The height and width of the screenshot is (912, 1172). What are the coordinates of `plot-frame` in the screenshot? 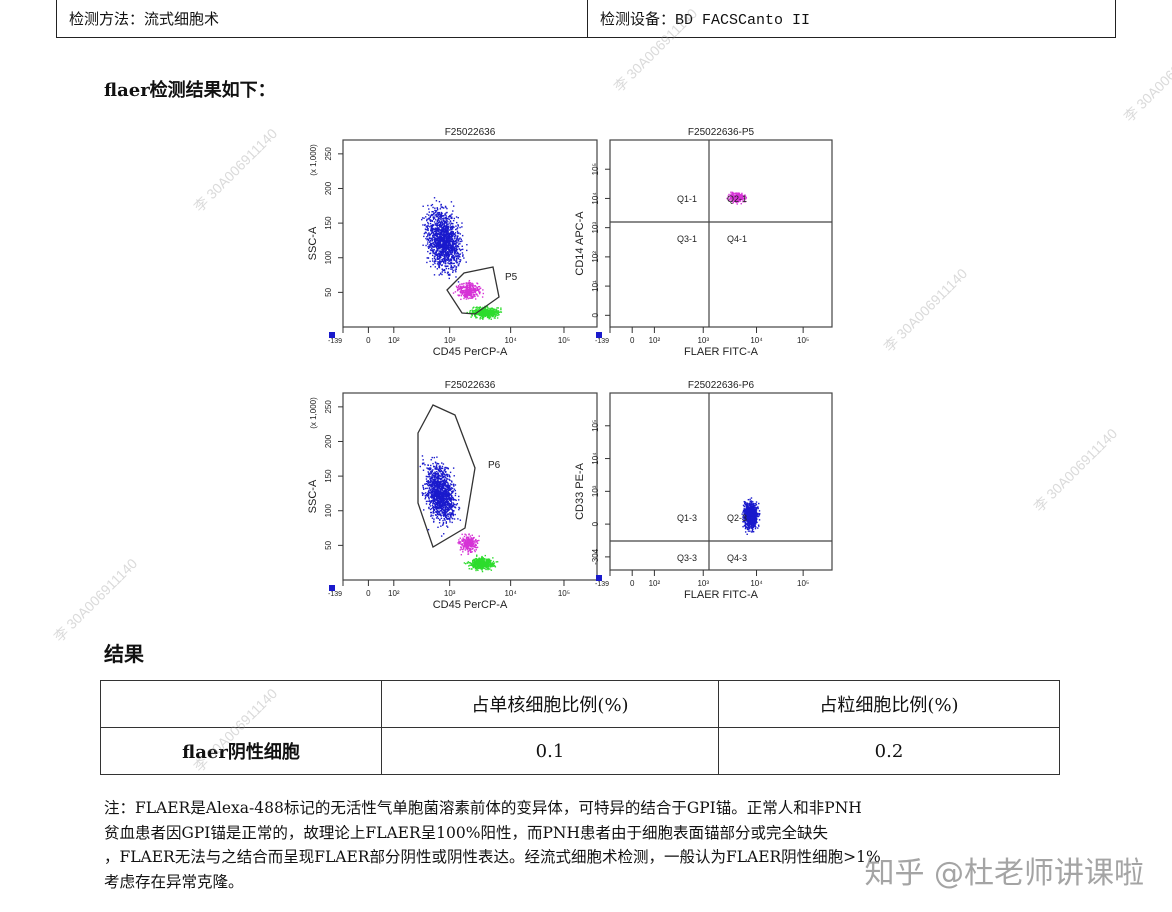 It's located at (721, 481).